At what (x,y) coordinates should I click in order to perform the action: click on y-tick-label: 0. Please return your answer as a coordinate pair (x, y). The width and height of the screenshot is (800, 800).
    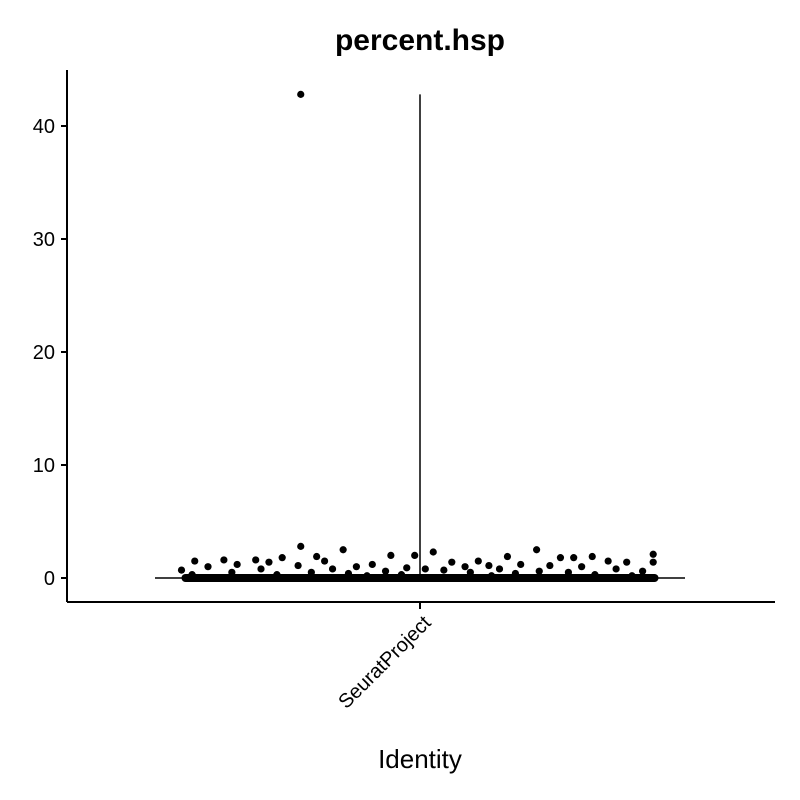
    Looking at the image, I should click on (49, 579).